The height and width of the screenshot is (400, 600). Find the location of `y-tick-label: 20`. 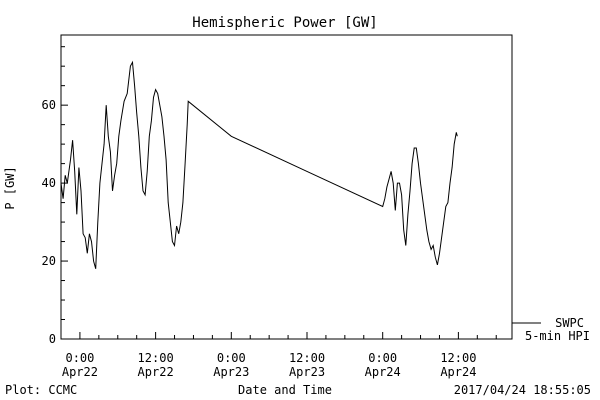

y-tick-label: 20 is located at coordinates (49, 261).